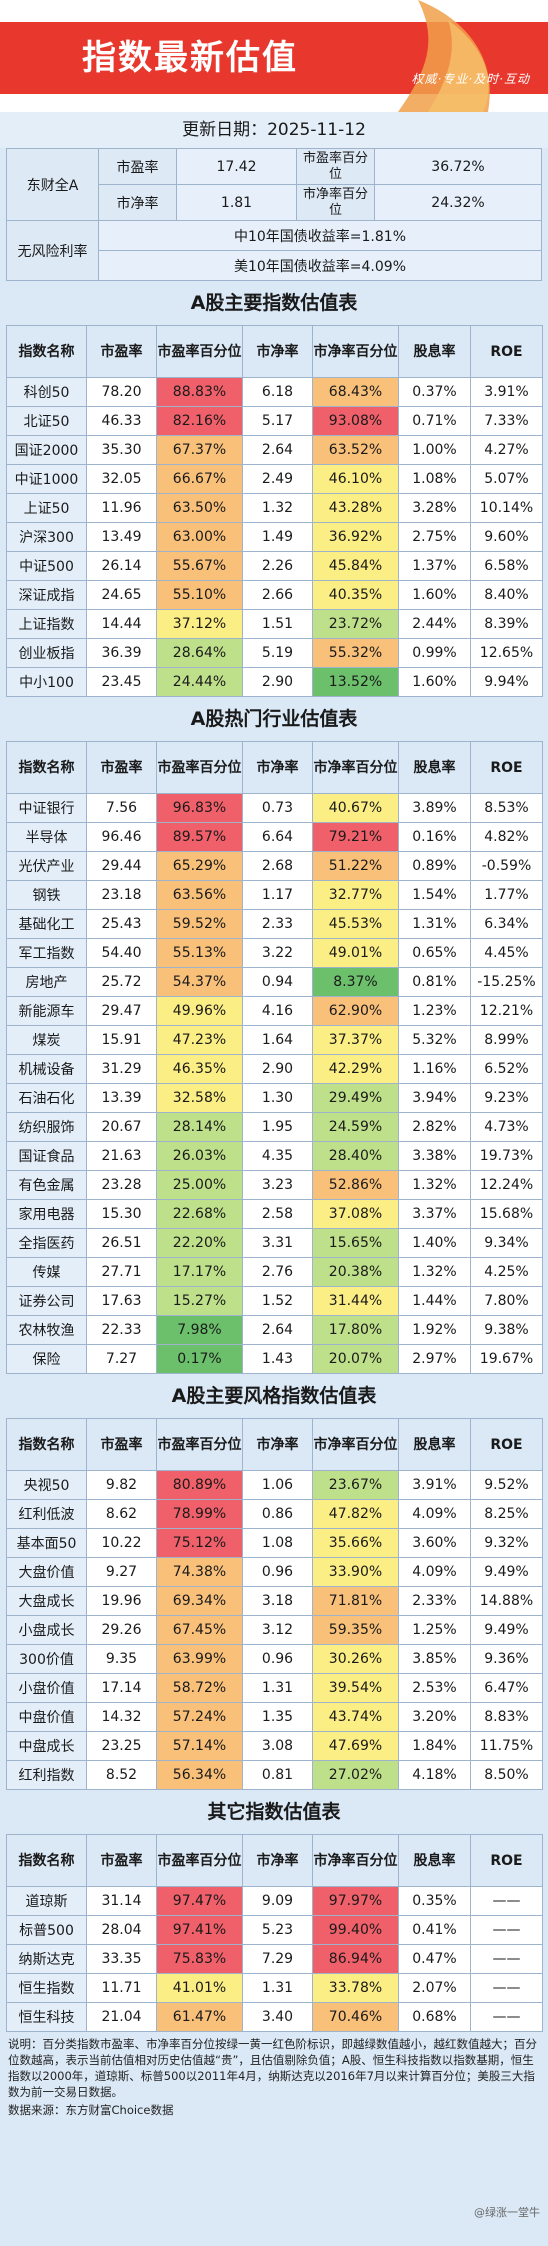 The image size is (548, 2246). Describe the element at coordinates (274, 1069) in the screenshot. I see `table-row: 机械设备 31.29 46.35% 2.90 42.29% 1.16% 6.52%` at that location.